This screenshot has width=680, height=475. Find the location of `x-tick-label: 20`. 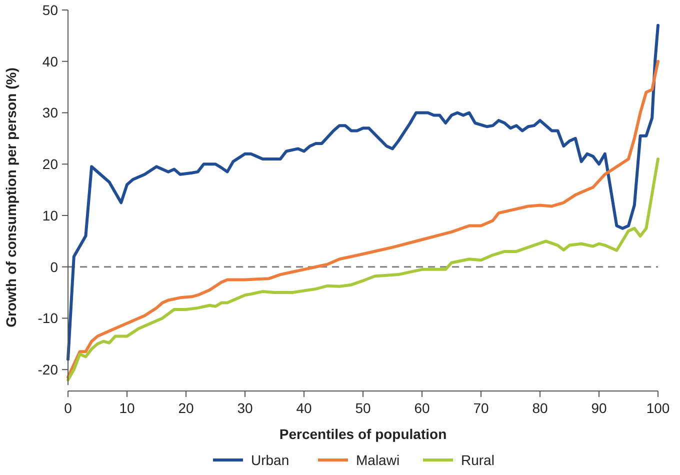

x-tick-label: 20 is located at coordinates (186, 408).